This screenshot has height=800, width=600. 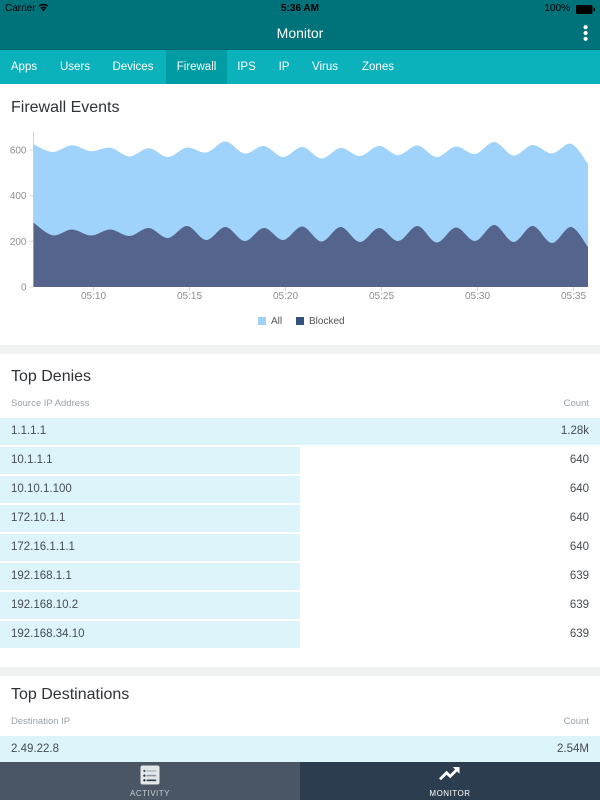 I want to click on svg-text: 400, so click(x=18, y=196).